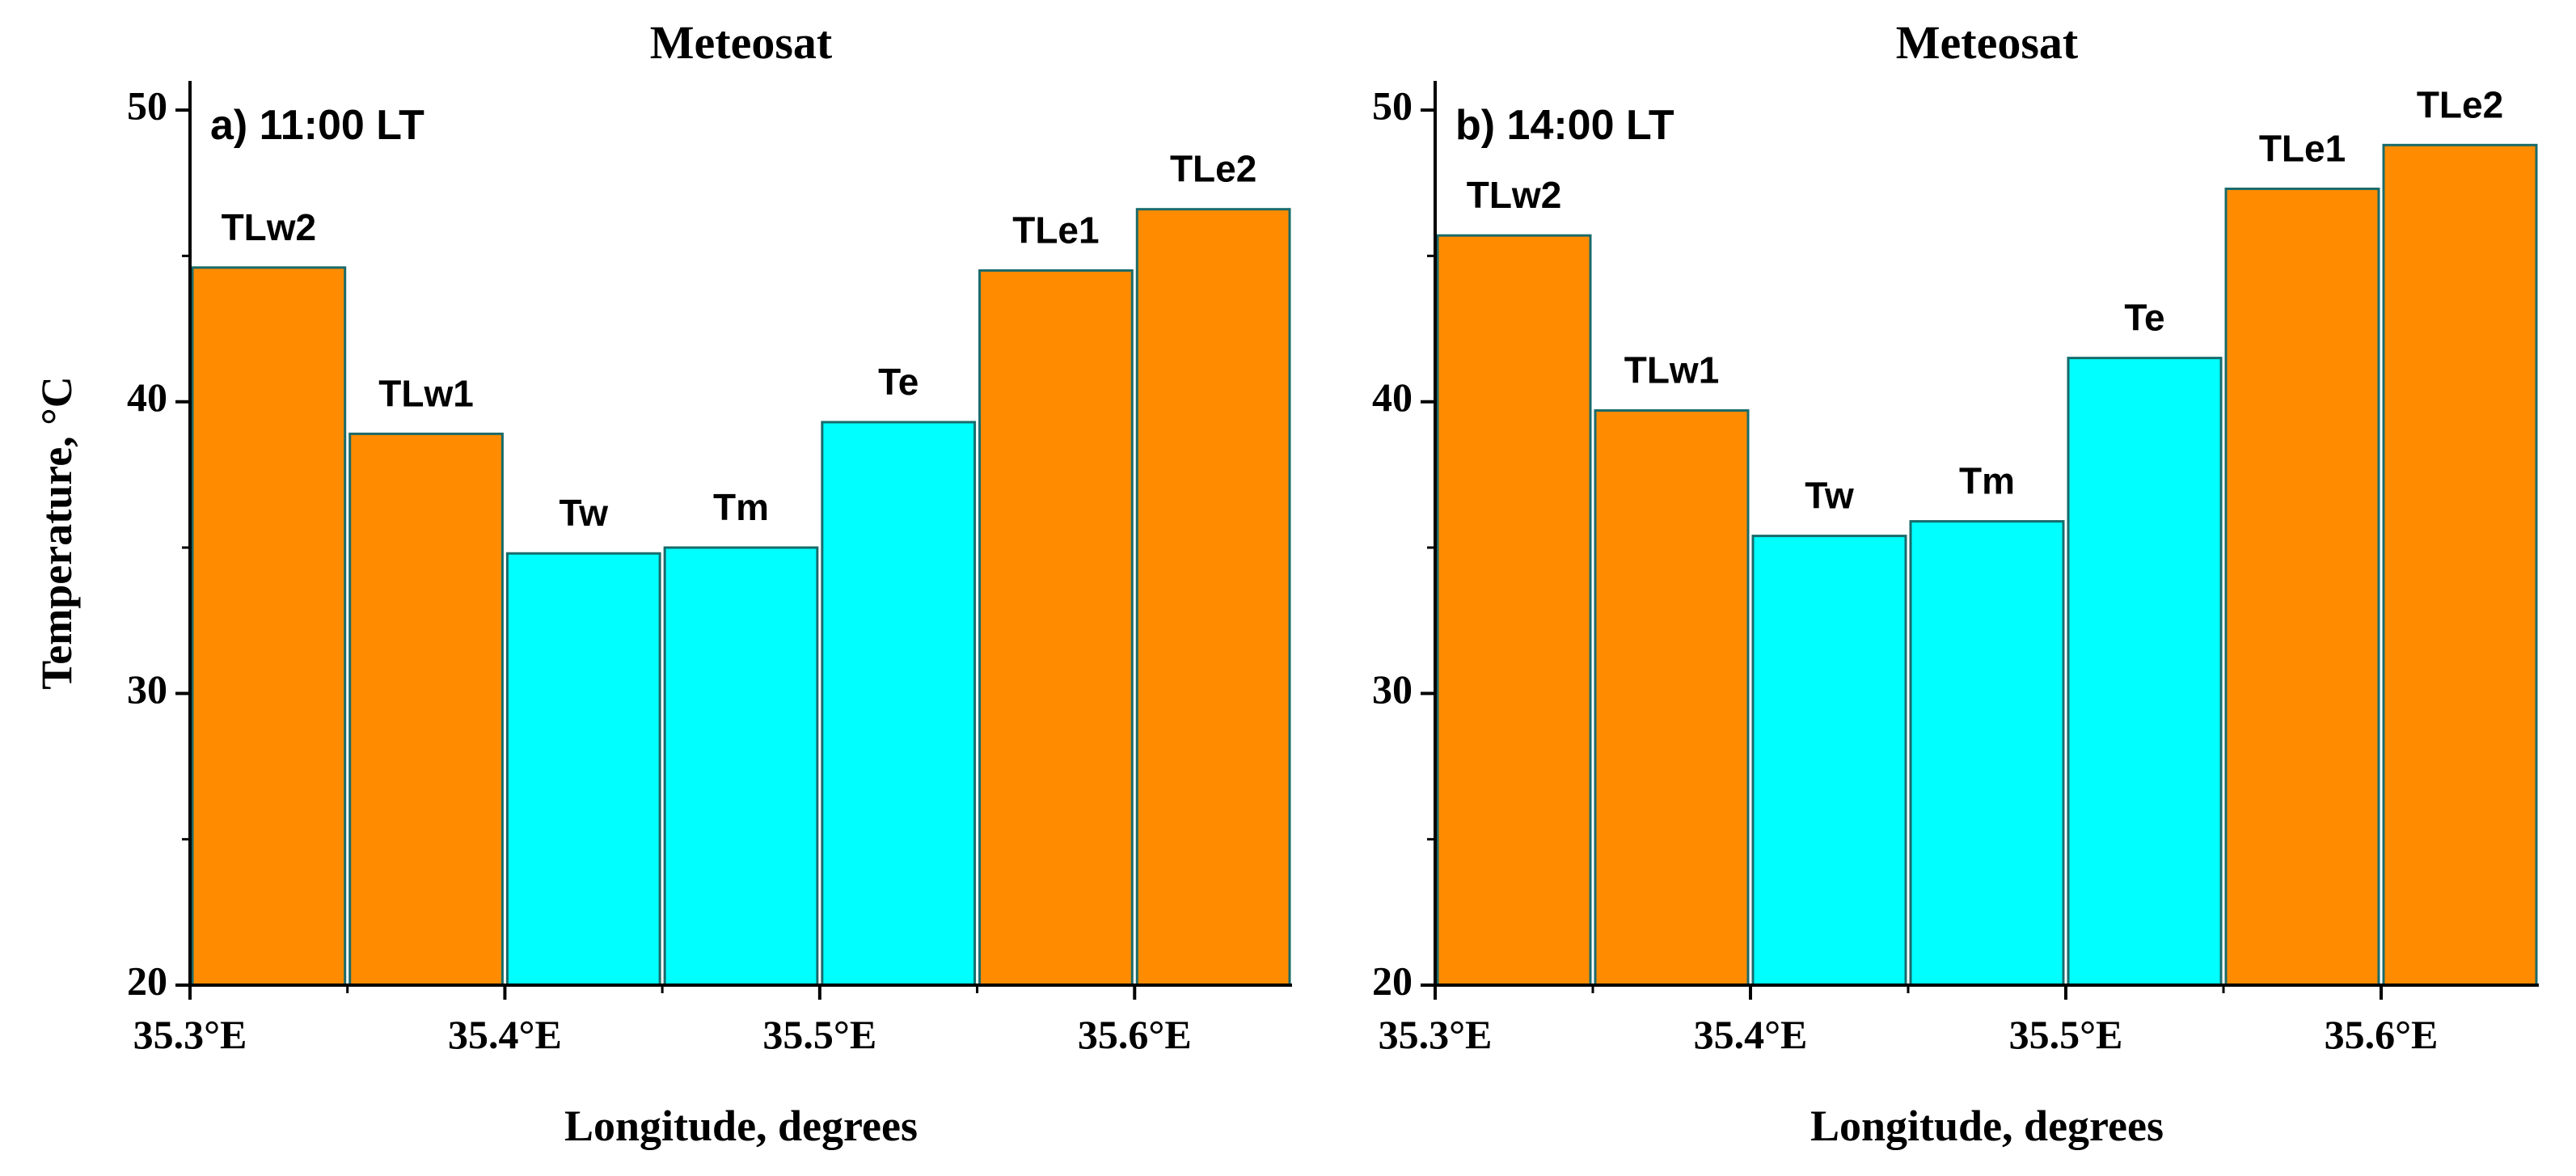  What do you see at coordinates (1564, 125) in the screenshot?
I see `panel-label: b) 14:00 LT` at bounding box center [1564, 125].